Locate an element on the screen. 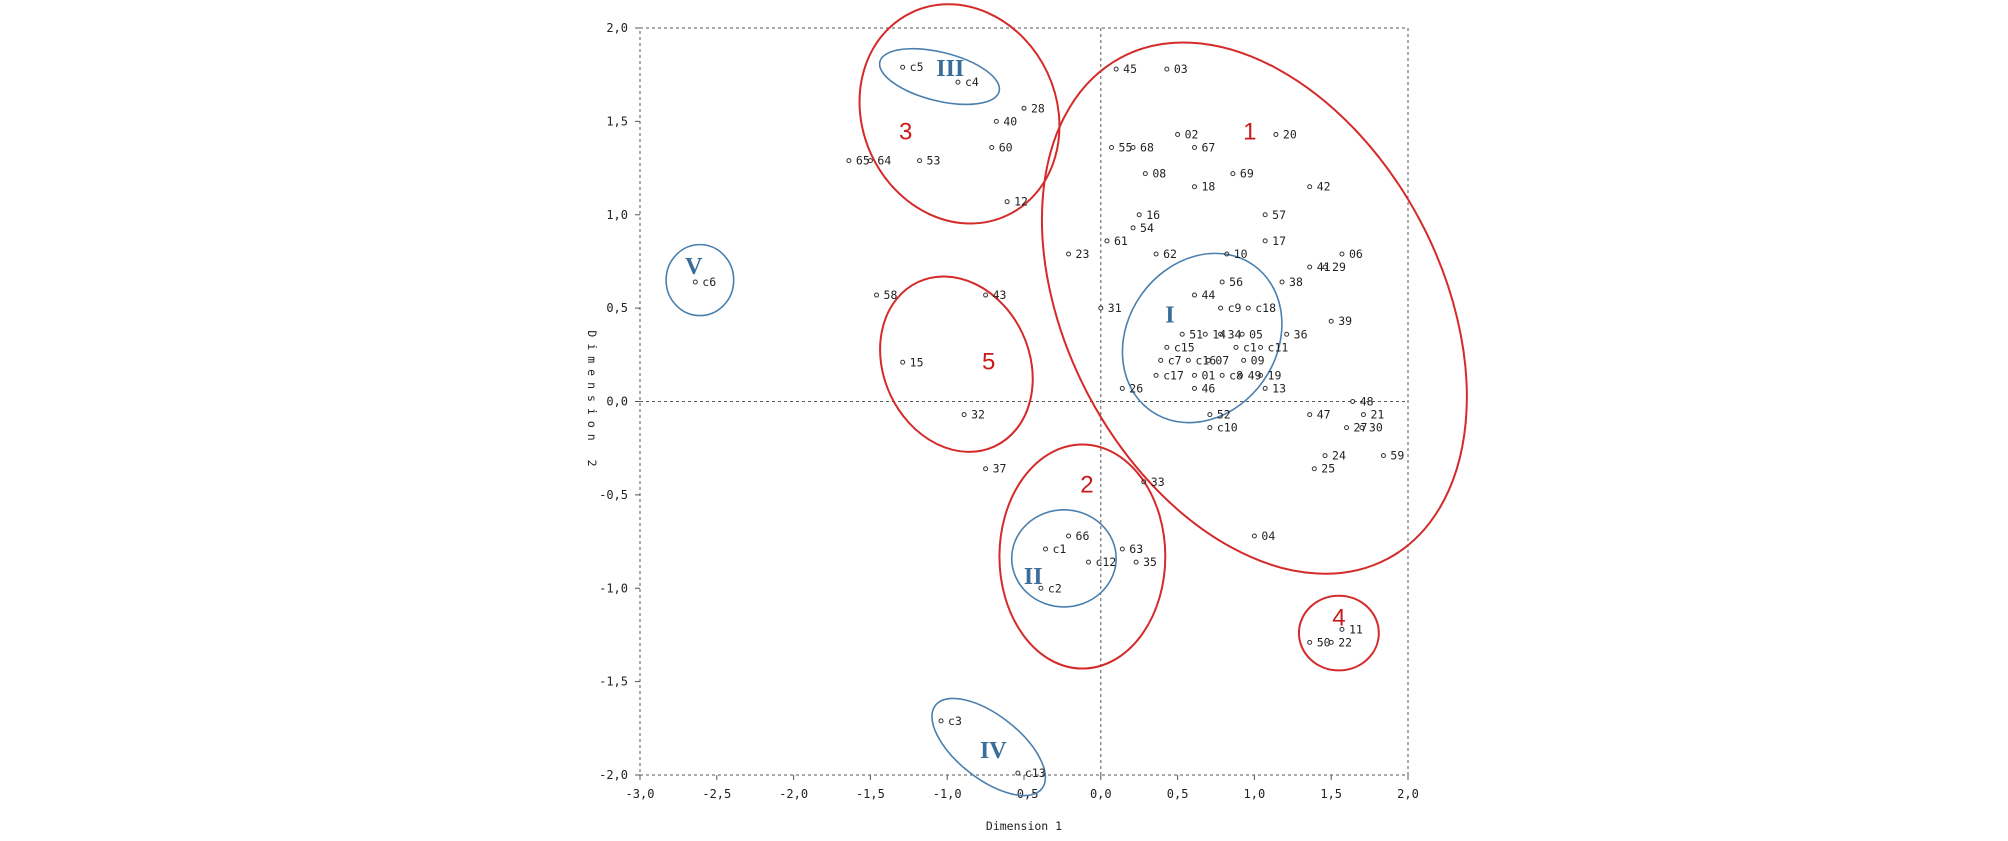 The image size is (2008, 841). data-point-label: 12 is located at coordinates (1021, 202).